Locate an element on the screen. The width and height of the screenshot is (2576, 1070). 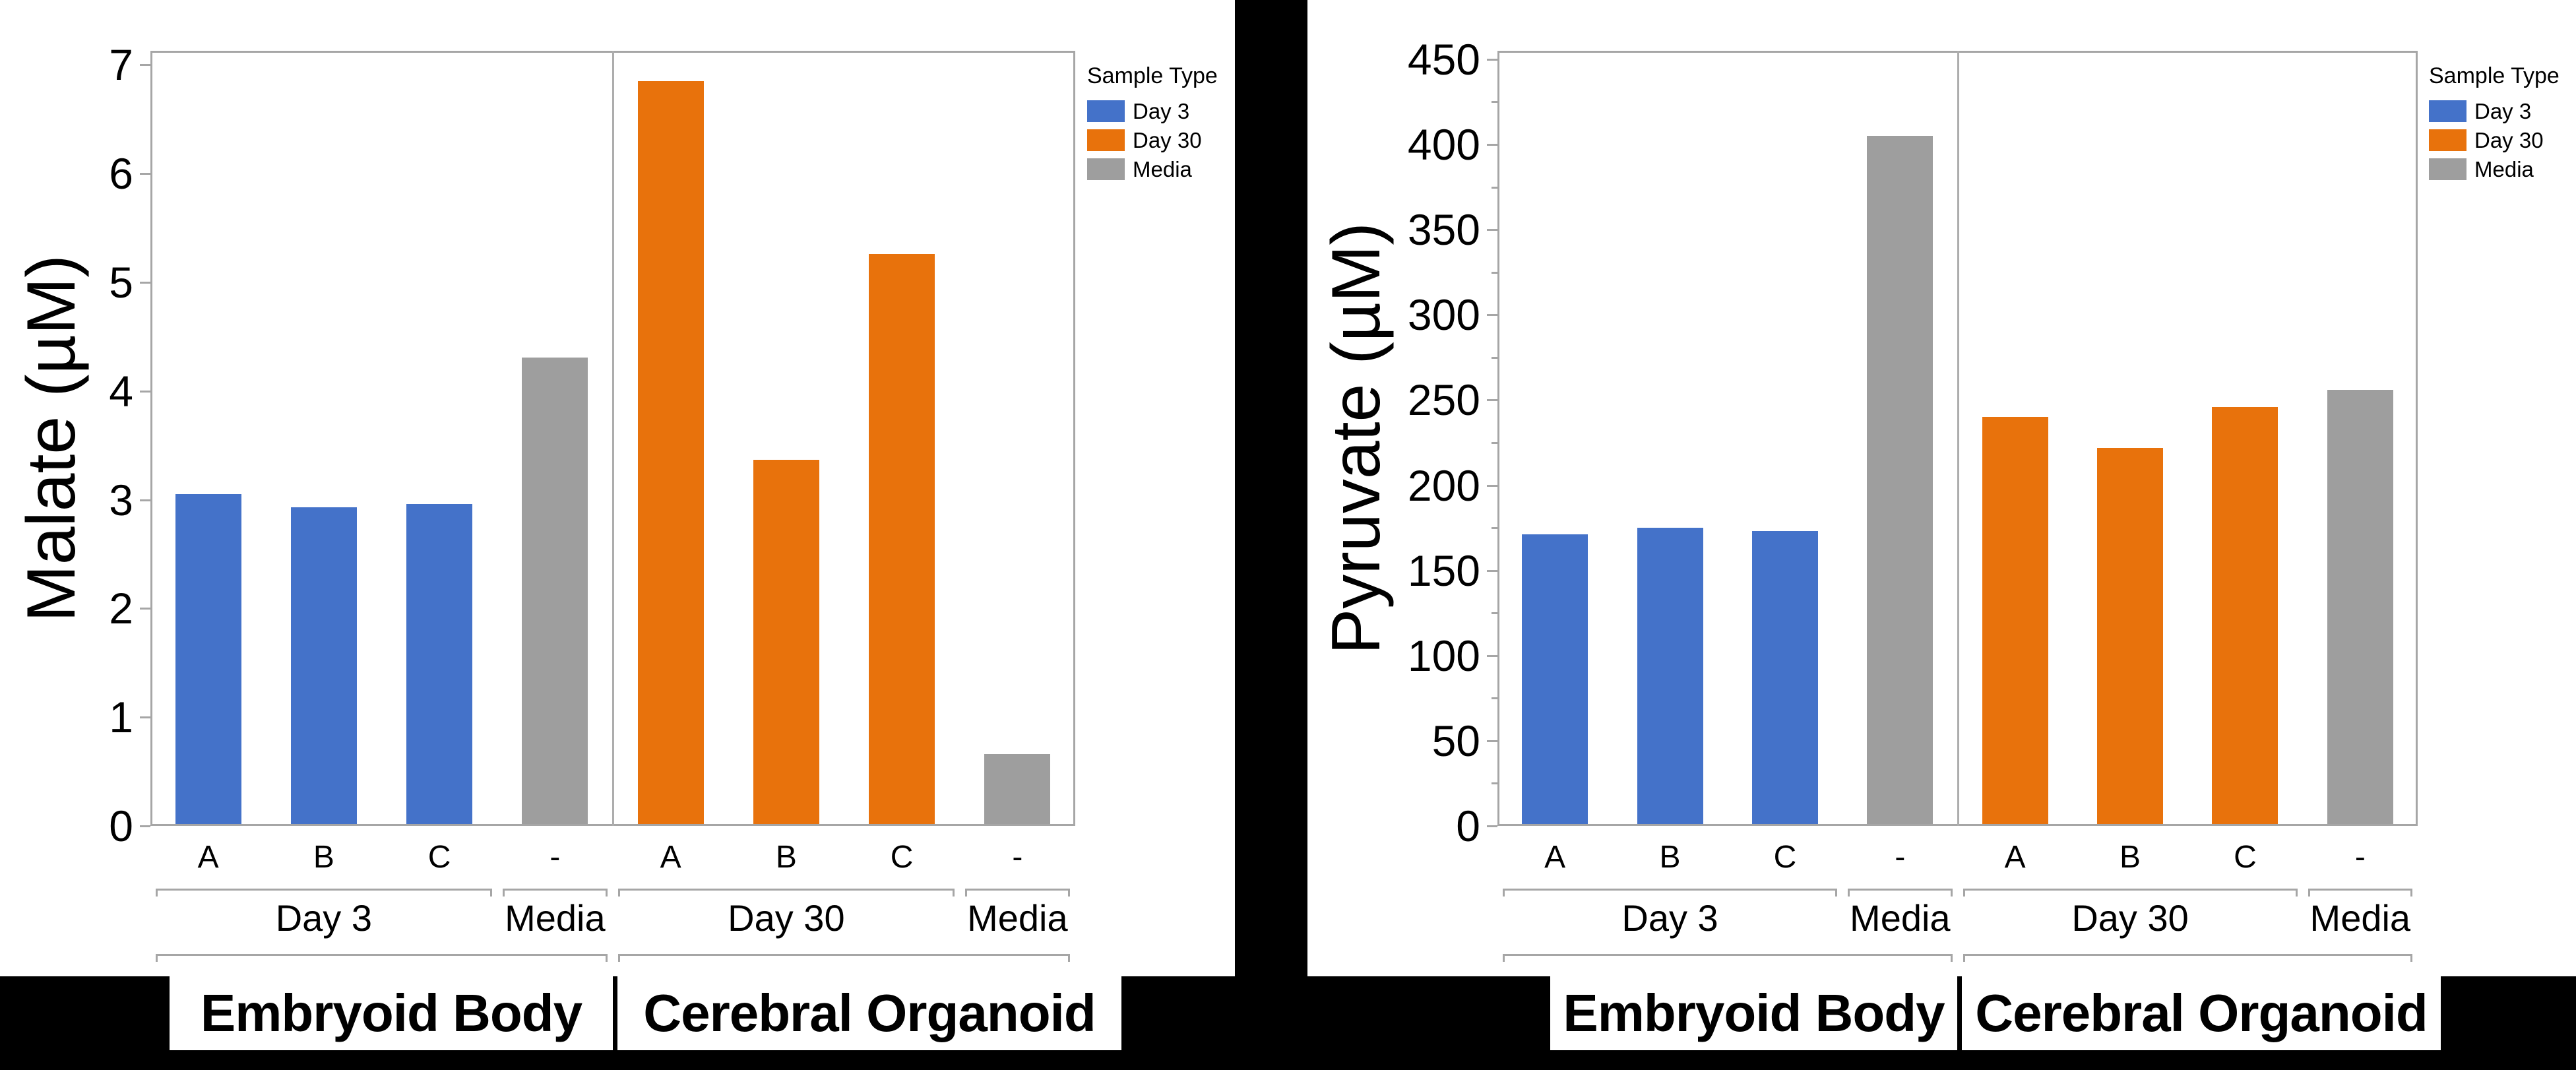
y-tick-label: 200 is located at coordinates (1444, 485).